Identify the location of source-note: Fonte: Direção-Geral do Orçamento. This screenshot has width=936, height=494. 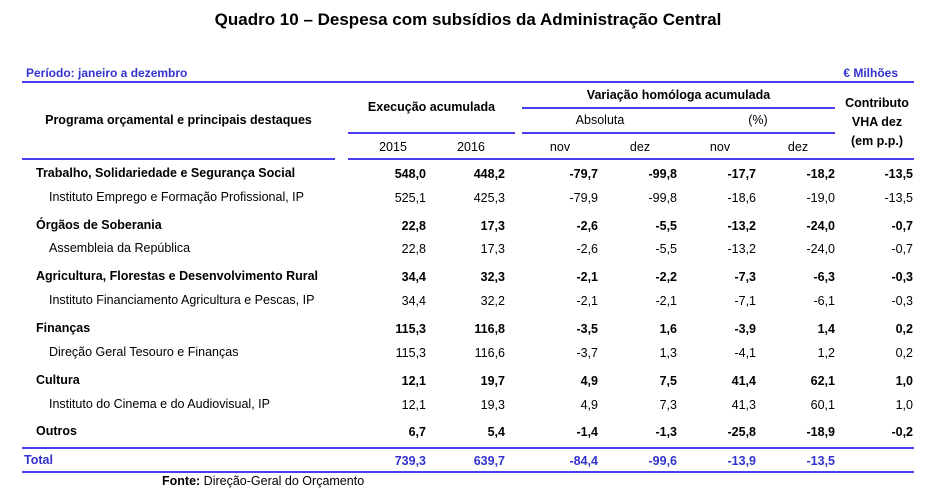
(263, 481).